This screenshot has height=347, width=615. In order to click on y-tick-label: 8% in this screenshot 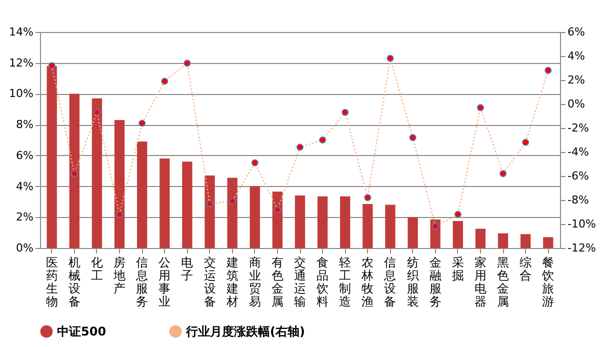, I will do `click(25, 125)`.